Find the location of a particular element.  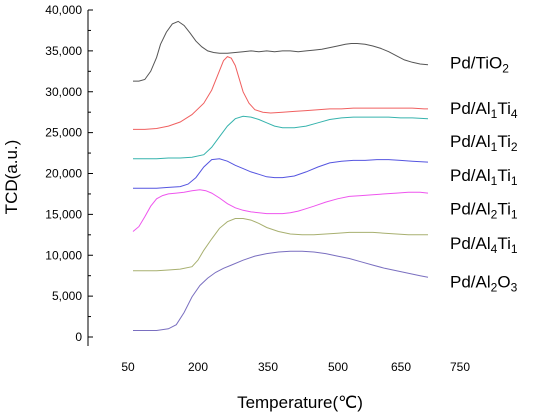

y-tick-label: 25,000 is located at coordinates (63, 133).